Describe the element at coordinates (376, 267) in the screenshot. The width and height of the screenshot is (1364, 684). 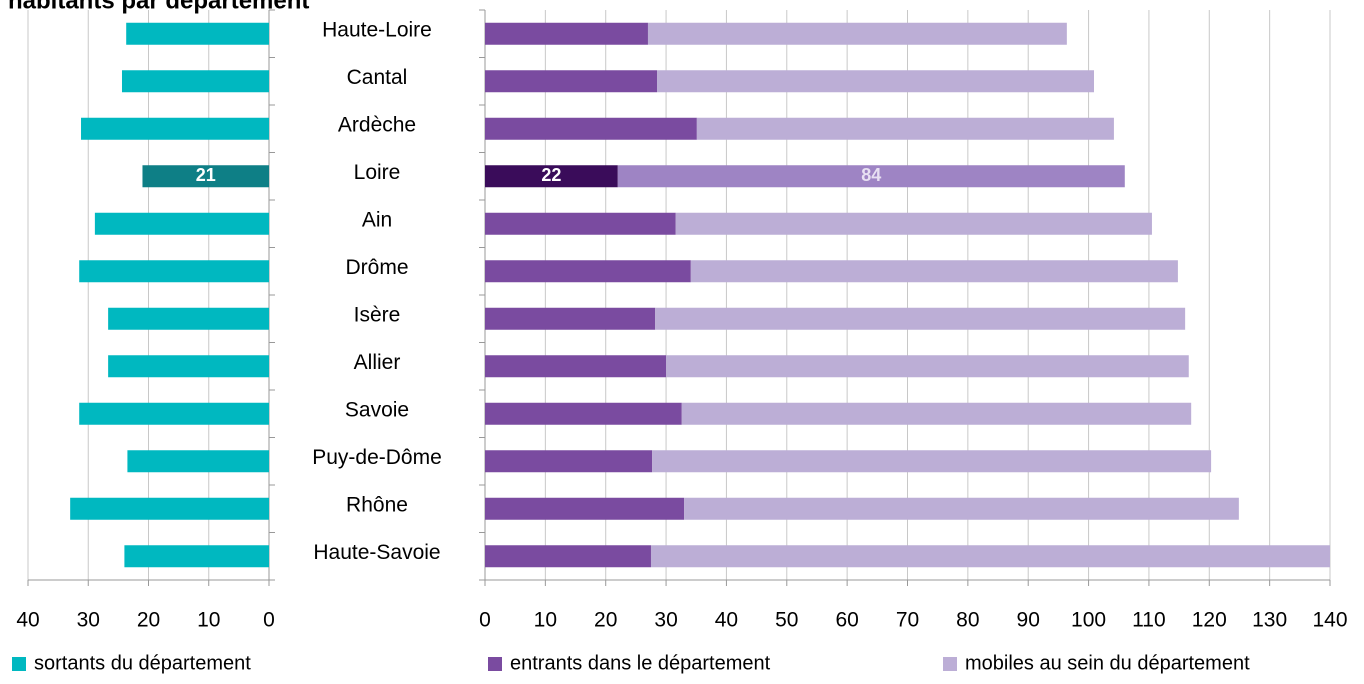
I see `category-label: Drôme` at that location.